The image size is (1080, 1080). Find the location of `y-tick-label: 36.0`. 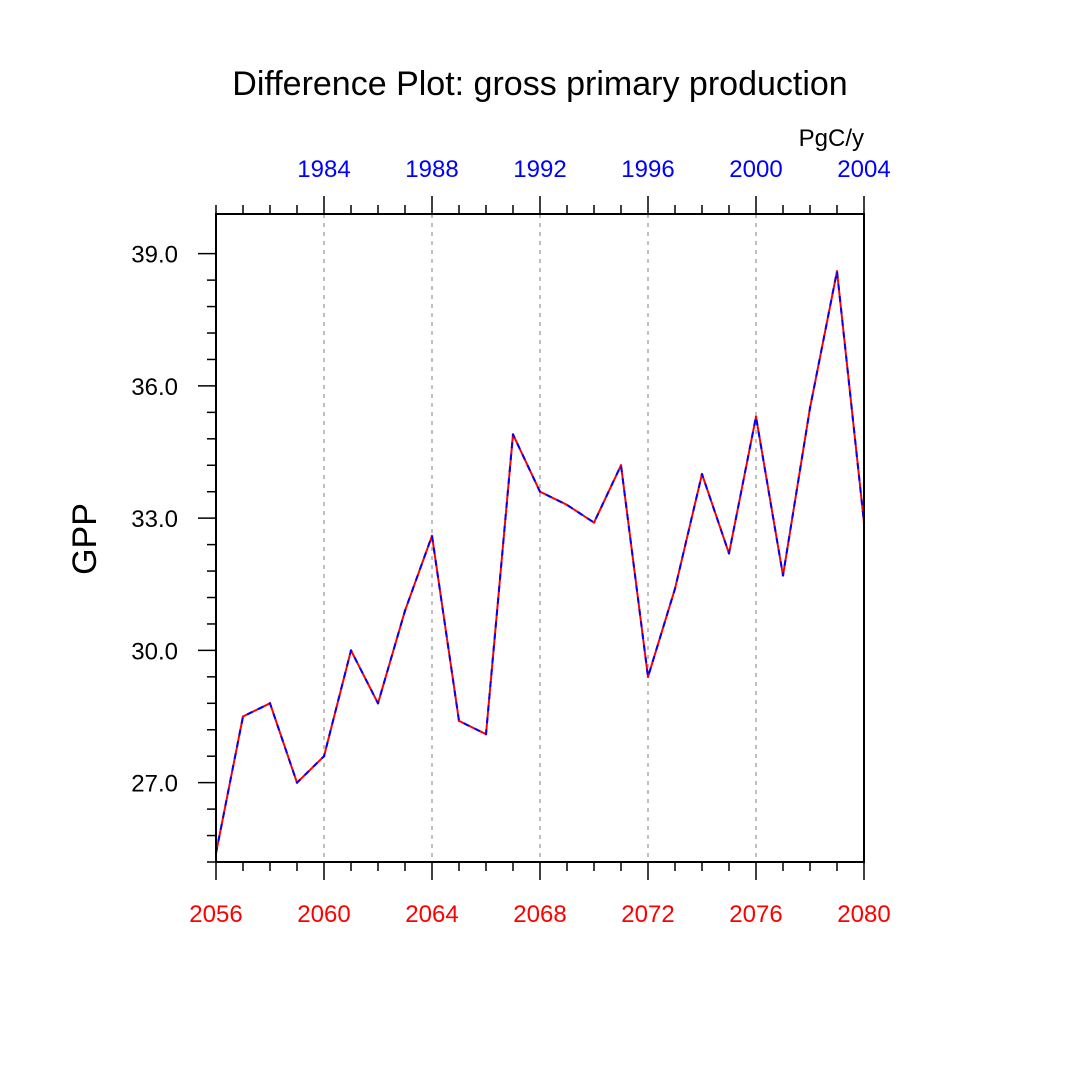

y-tick-label: 36.0 is located at coordinates (154, 387).